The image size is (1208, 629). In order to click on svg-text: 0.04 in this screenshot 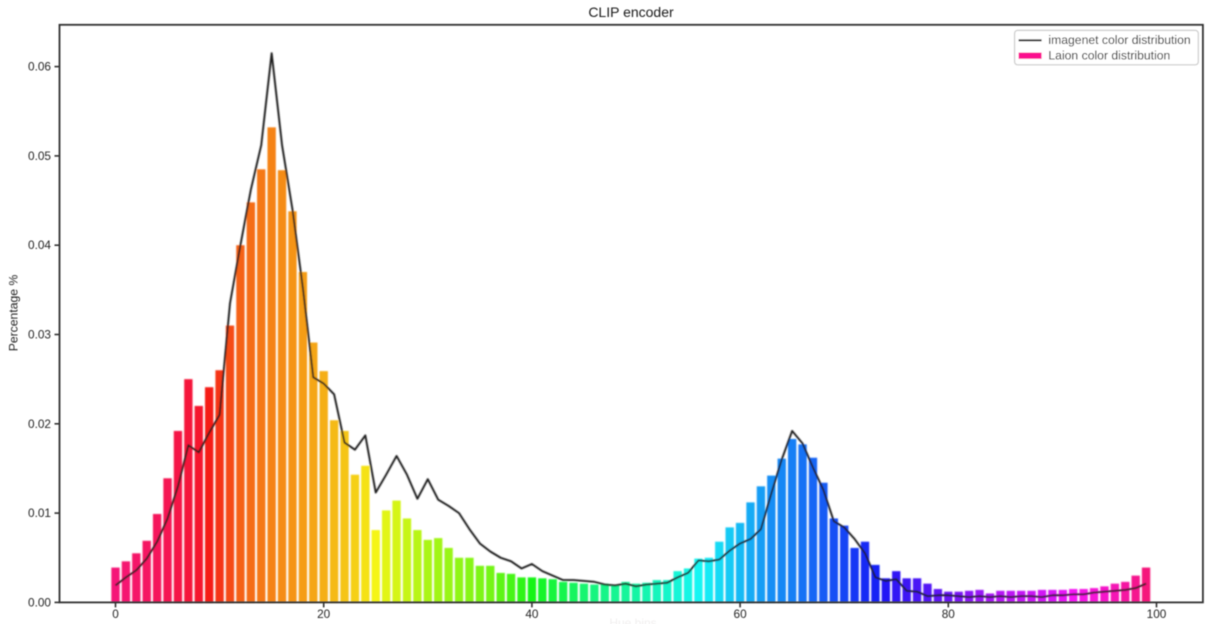, I will do `click(39, 245)`.